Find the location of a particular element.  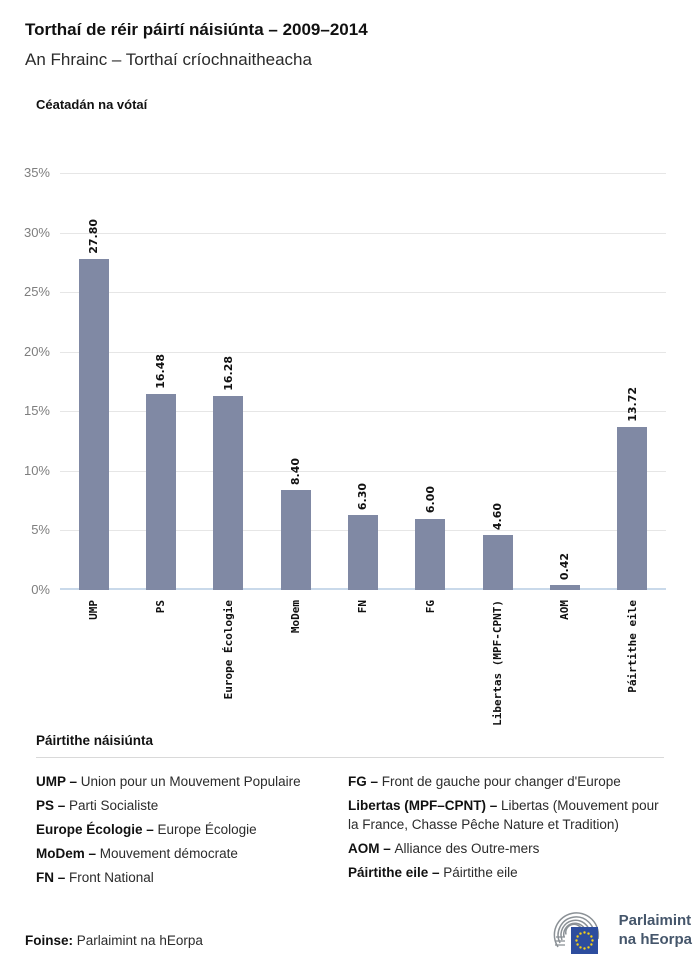

x-label-slot: FN is located at coordinates (362, 665).